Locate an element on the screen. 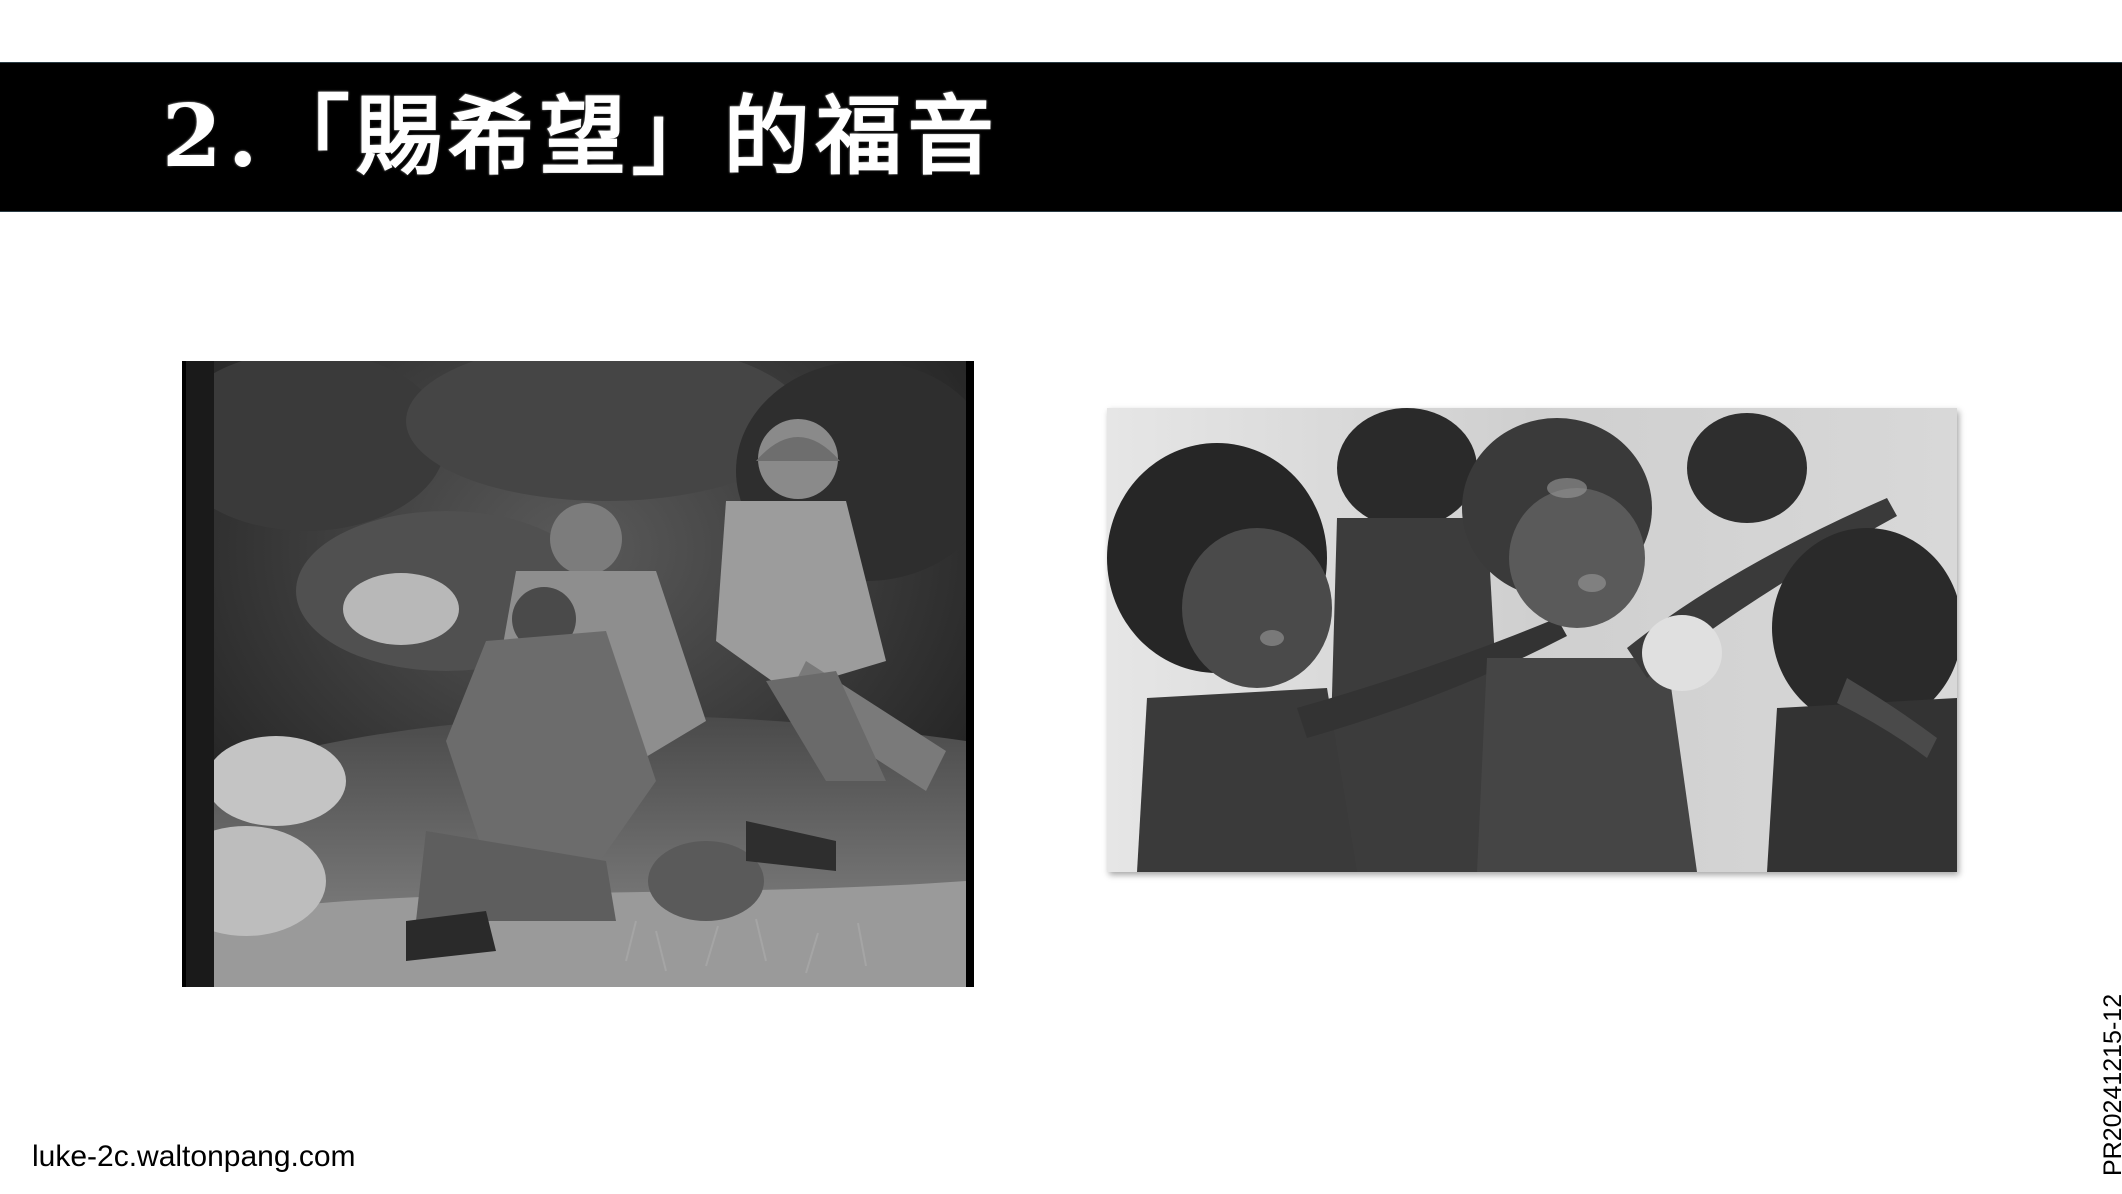  footer-url: luke-2c.waltonpang.com is located at coordinates (194, 1156).